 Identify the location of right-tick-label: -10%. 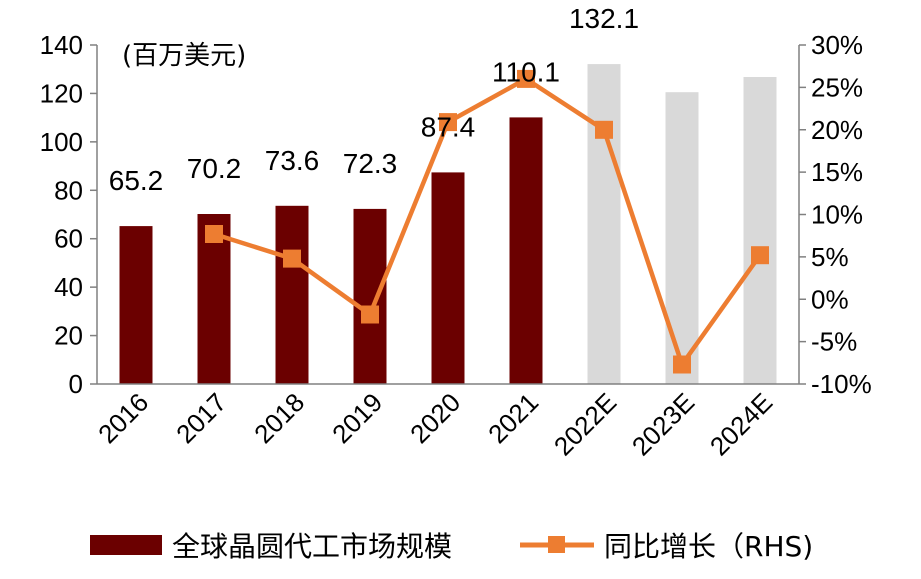
(841, 384).